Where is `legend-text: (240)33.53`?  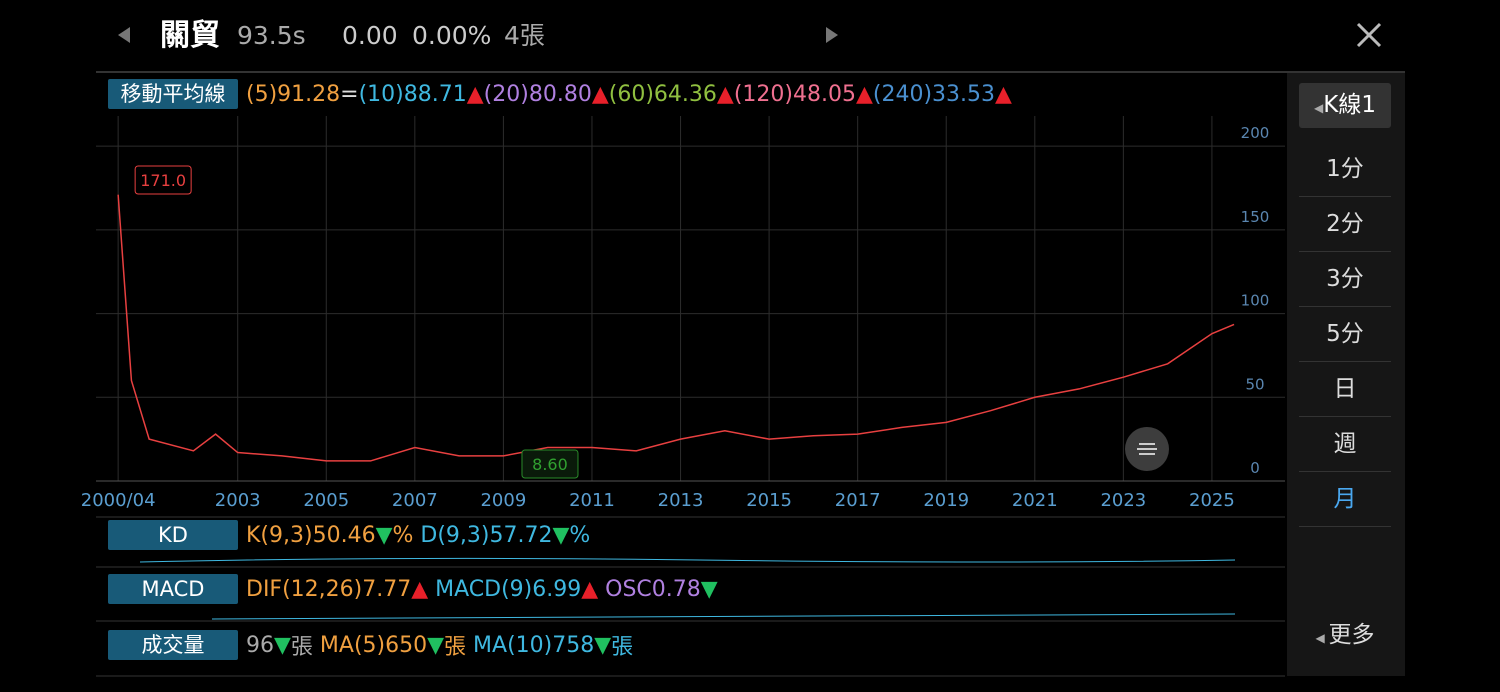 legend-text: (240)33.53 is located at coordinates (934, 94).